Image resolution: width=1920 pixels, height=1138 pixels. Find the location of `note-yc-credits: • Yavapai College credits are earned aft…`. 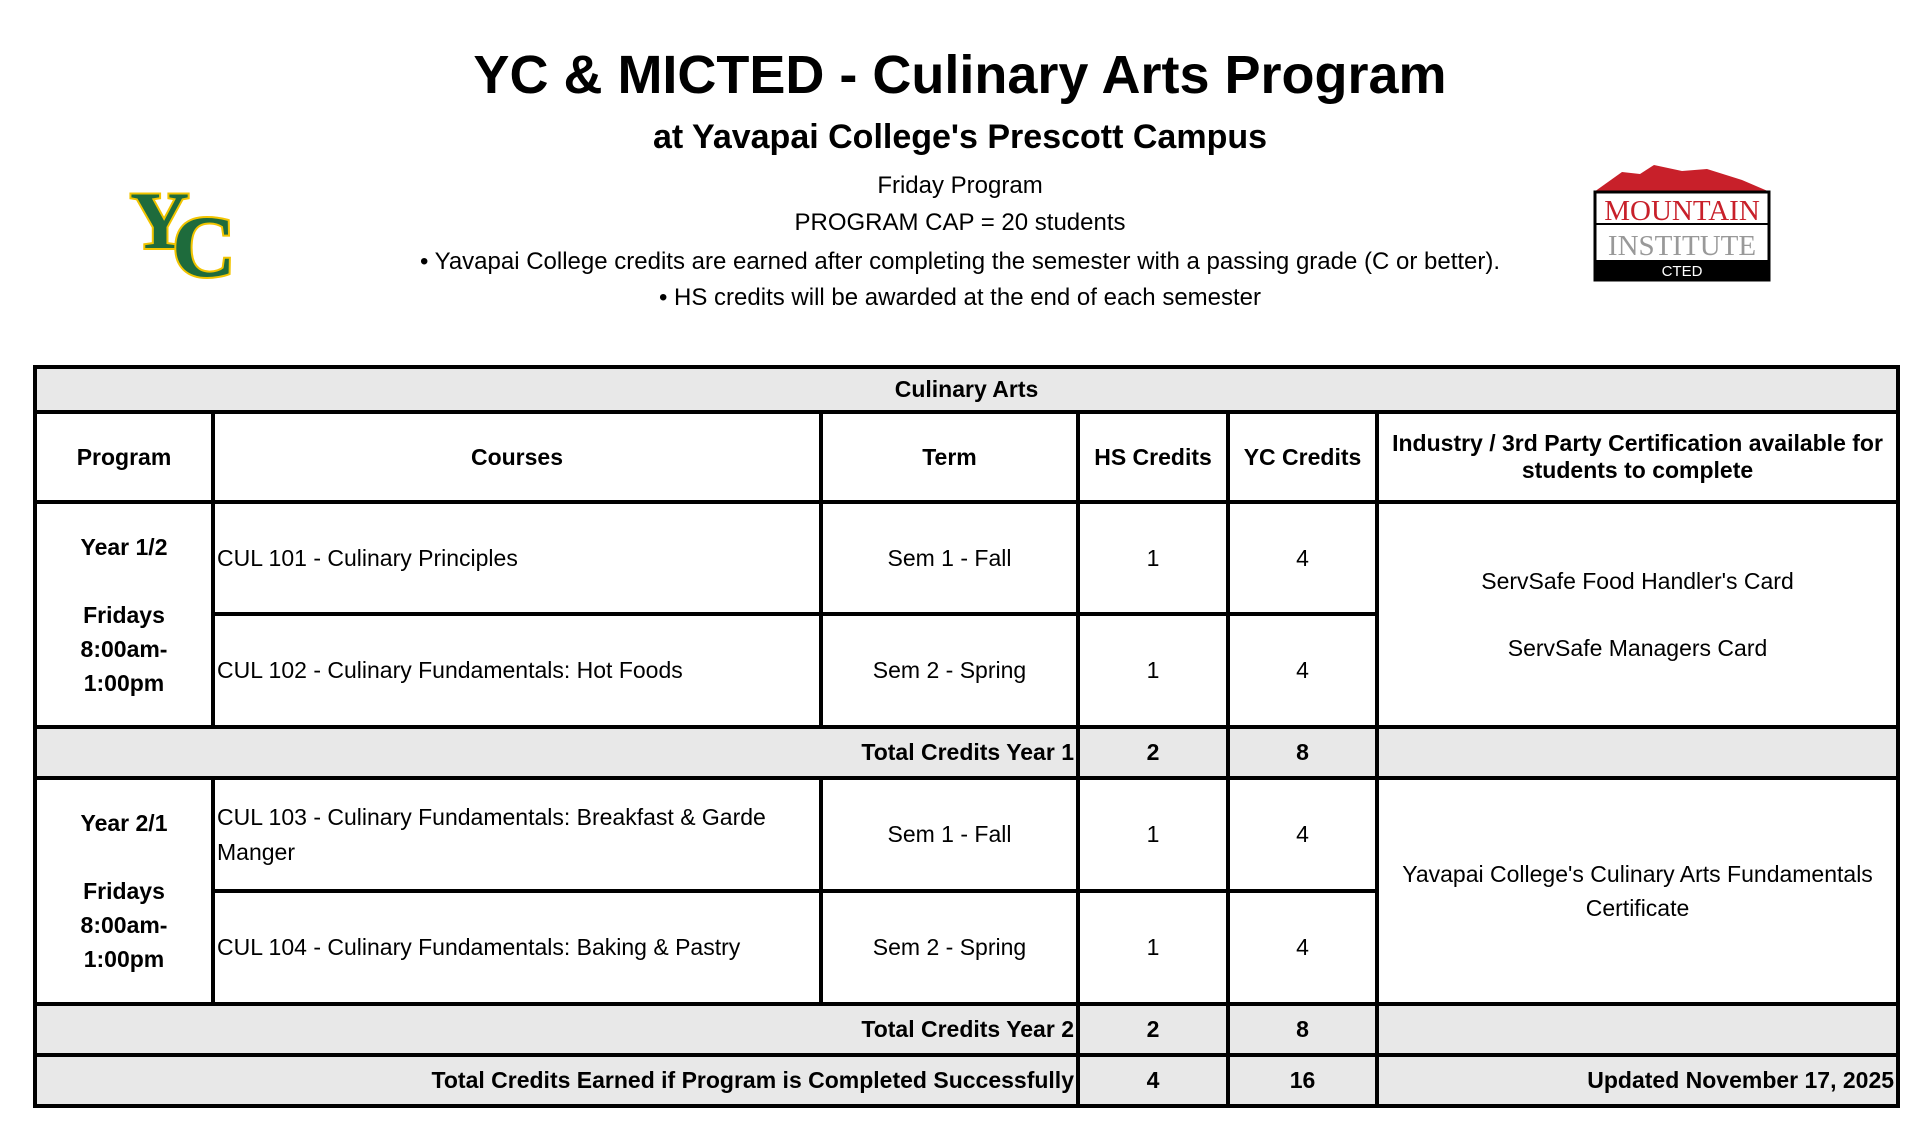

note-yc-credits: • Yavapai College credits are earned aft… is located at coordinates (960, 261).